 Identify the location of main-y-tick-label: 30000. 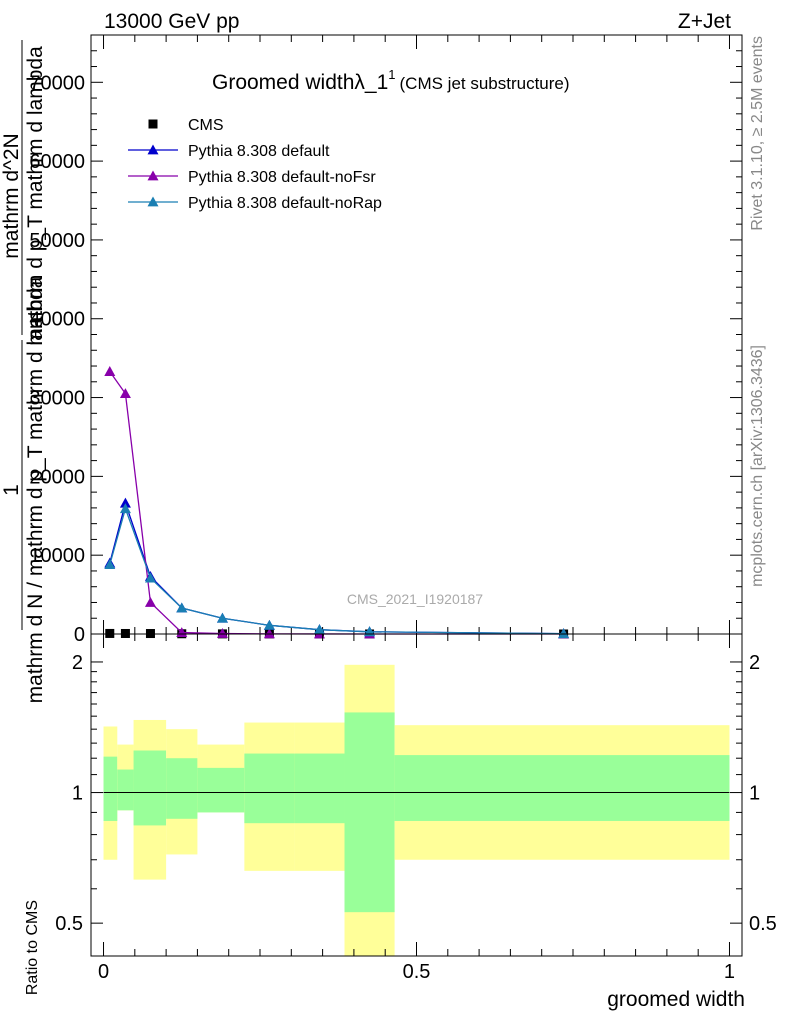
(57, 399).